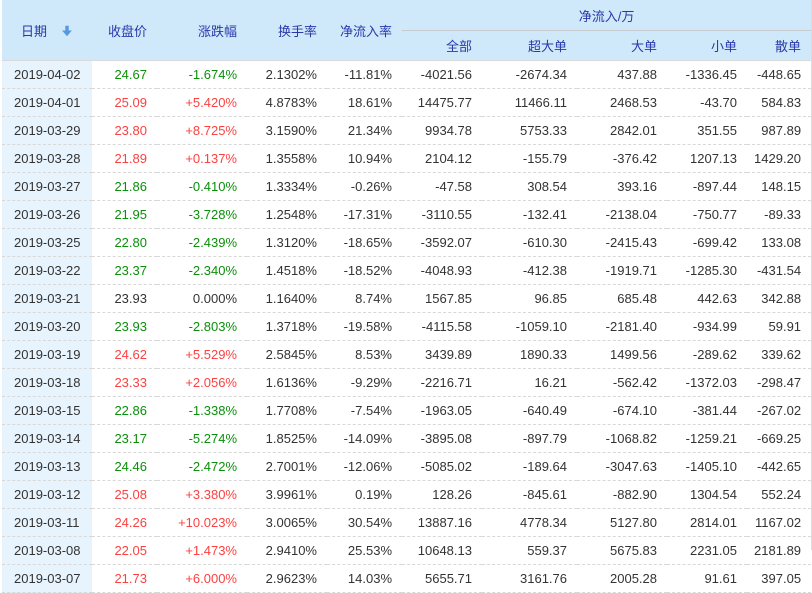  I want to click on inflow-scattered-cell: 1429.20, so click(779, 158).